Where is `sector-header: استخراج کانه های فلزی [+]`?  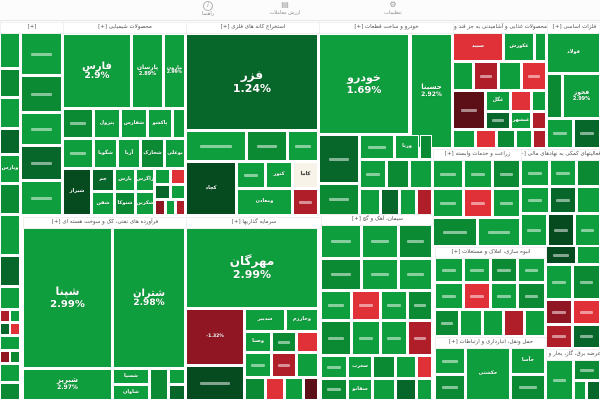
sector-header: استخراج کانه های فلزی [+] is located at coordinates (253, 28).